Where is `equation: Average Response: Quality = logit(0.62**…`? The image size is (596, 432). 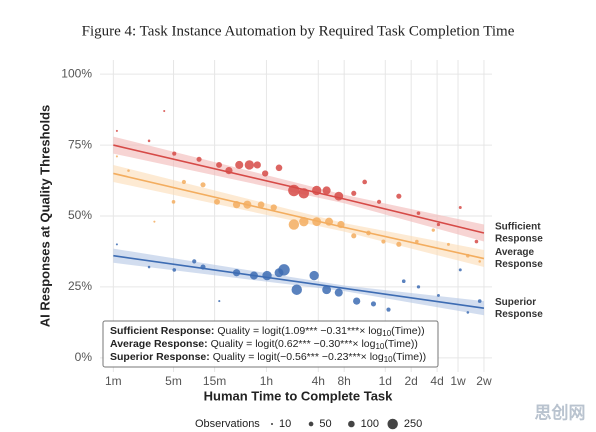
equation: Average Response: Quality = logit(0.62**… is located at coordinates (264, 344).